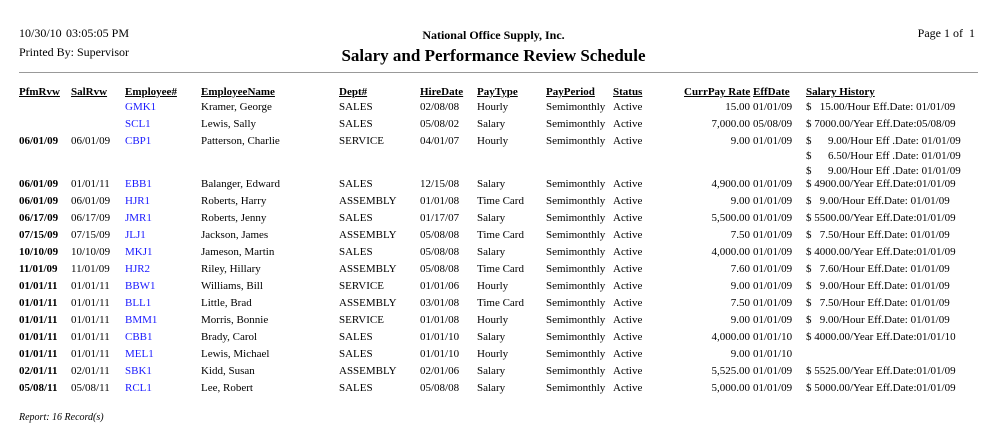 The height and width of the screenshot is (432, 987). Describe the element at coordinates (570, 92) in the screenshot. I see `col-pay-period: PayPeriod` at that location.